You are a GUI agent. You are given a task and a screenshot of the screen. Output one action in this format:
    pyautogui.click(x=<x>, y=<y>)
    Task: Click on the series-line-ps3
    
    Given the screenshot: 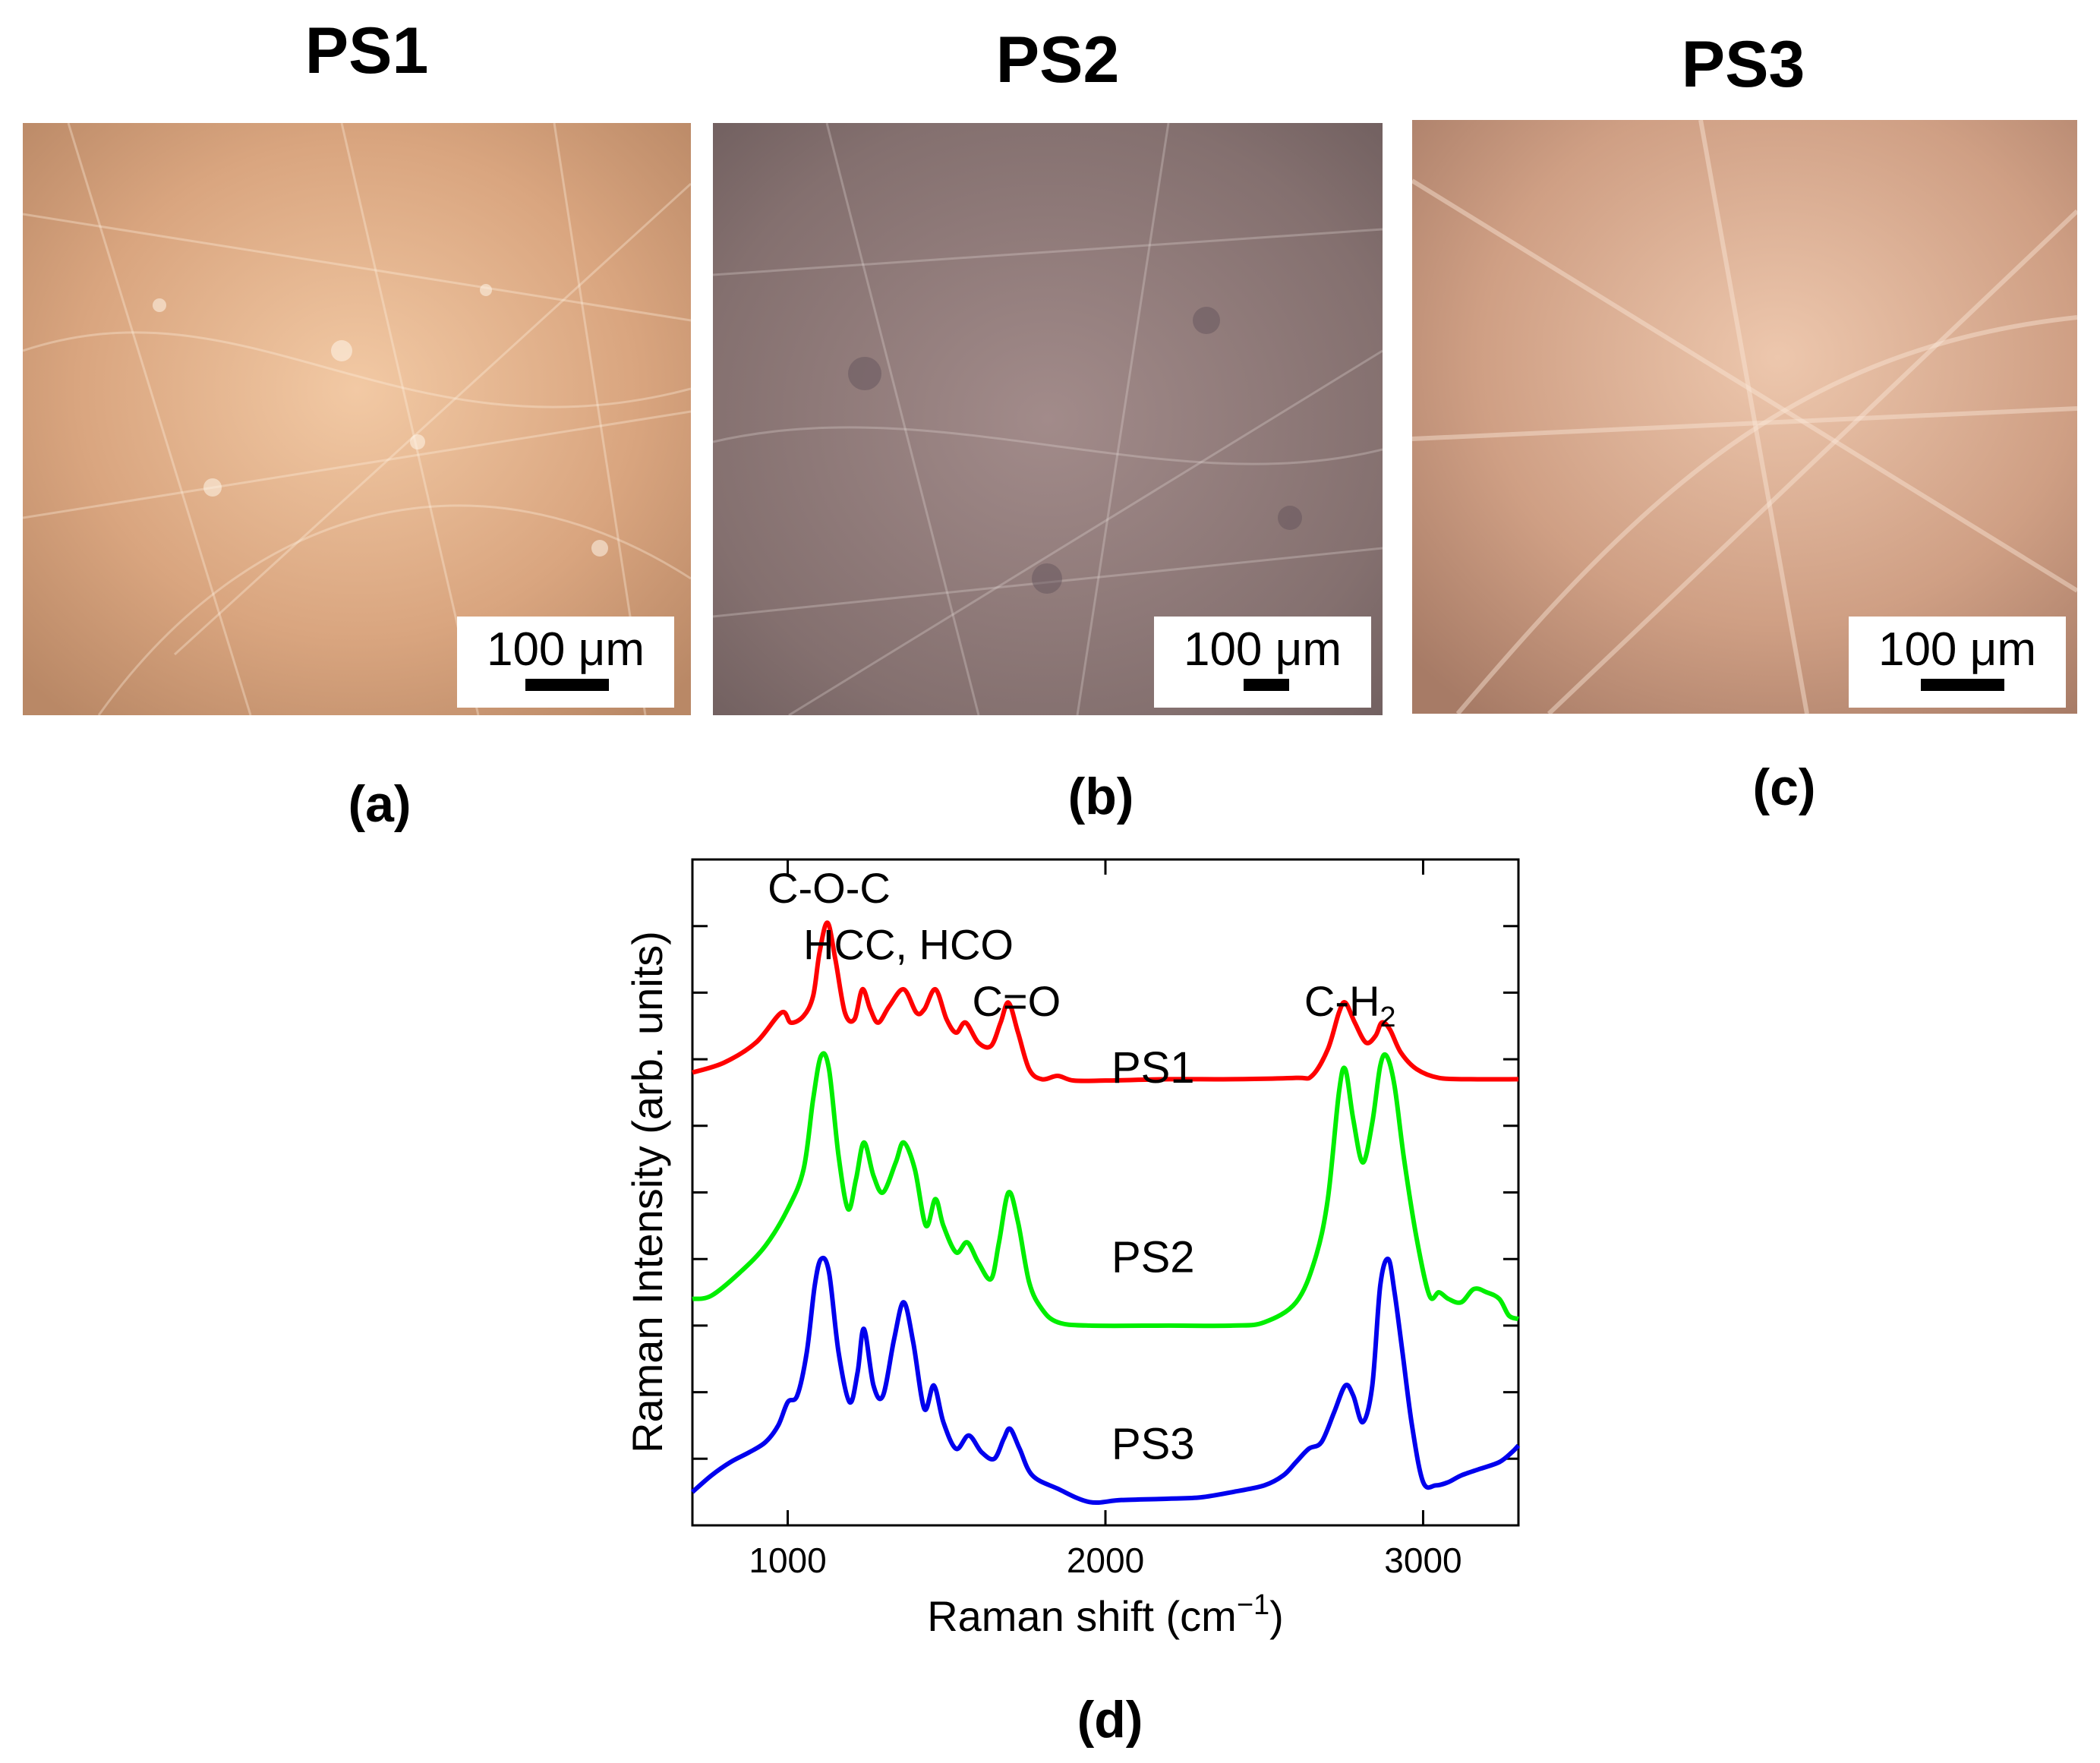 What is the action you would take?
    pyautogui.click(x=1106, y=1380)
    